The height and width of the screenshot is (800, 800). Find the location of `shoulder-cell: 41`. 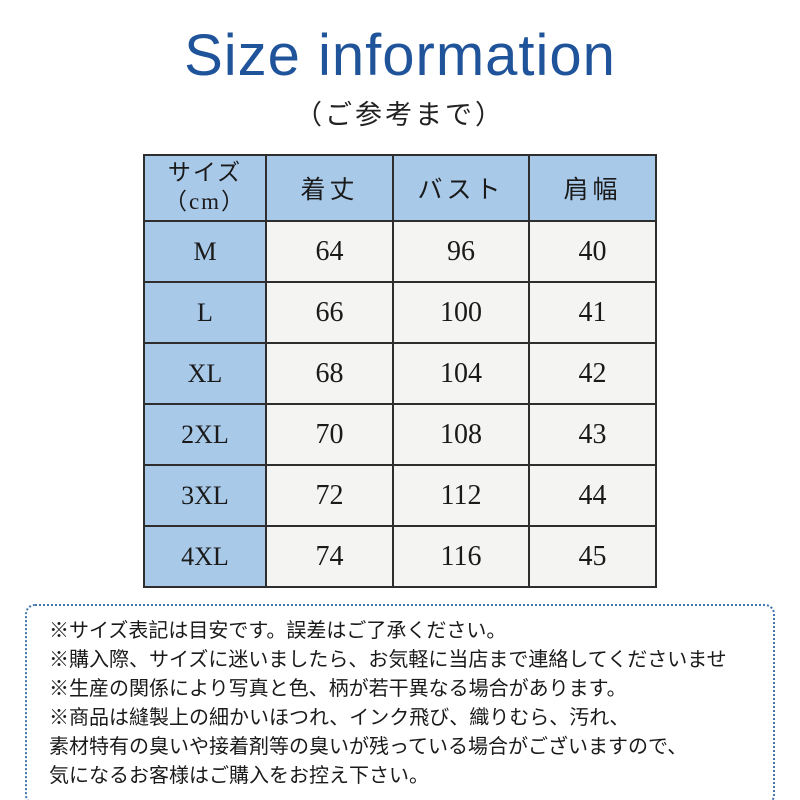

shoulder-cell: 41 is located at coordinates (592, 312).